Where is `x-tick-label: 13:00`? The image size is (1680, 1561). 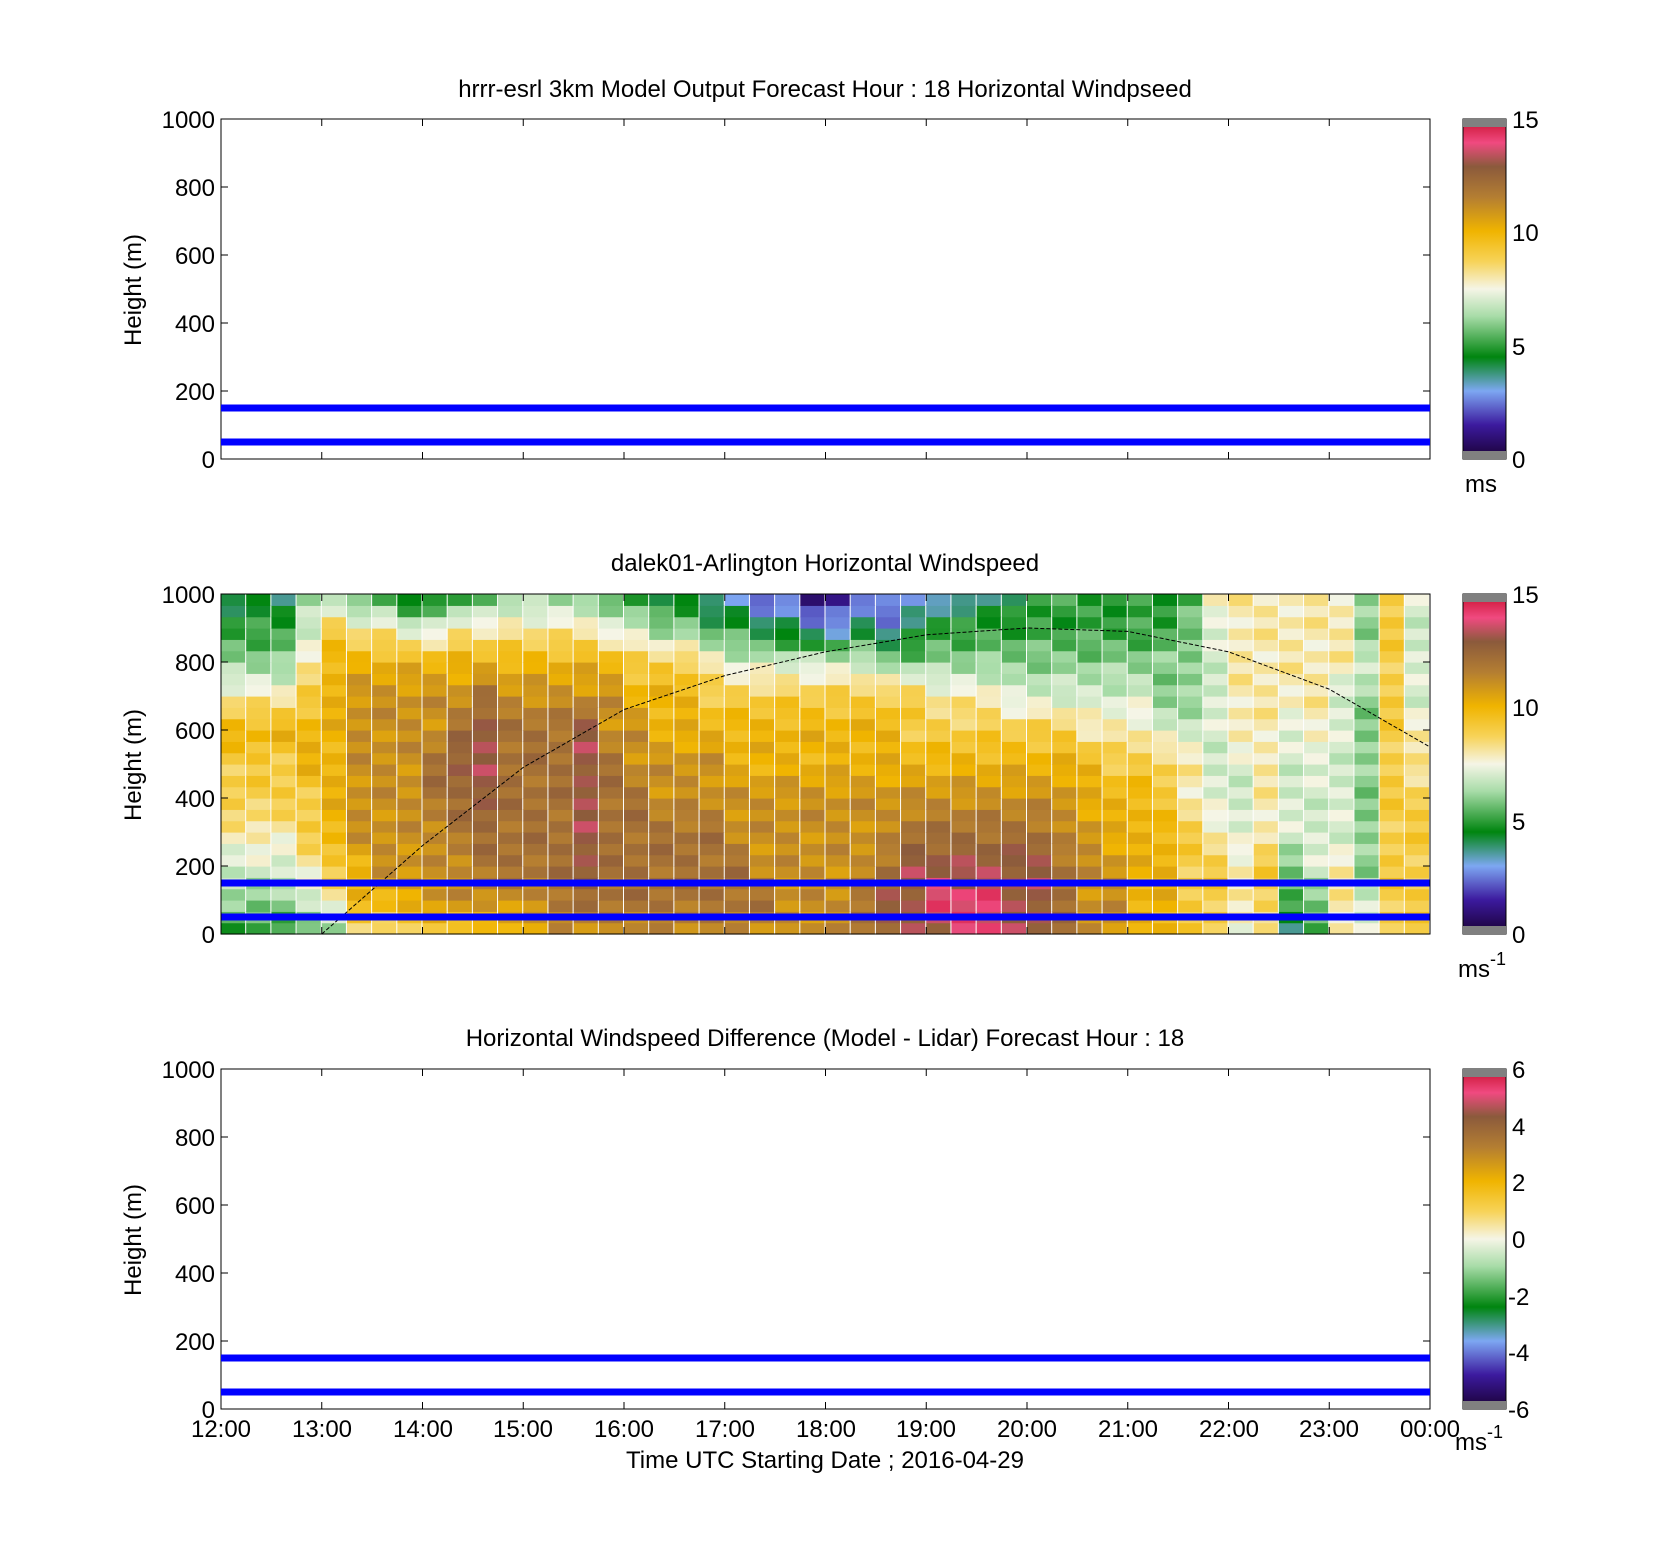 x-tick-label: 13:00 is located at coordinates (322, 1429).